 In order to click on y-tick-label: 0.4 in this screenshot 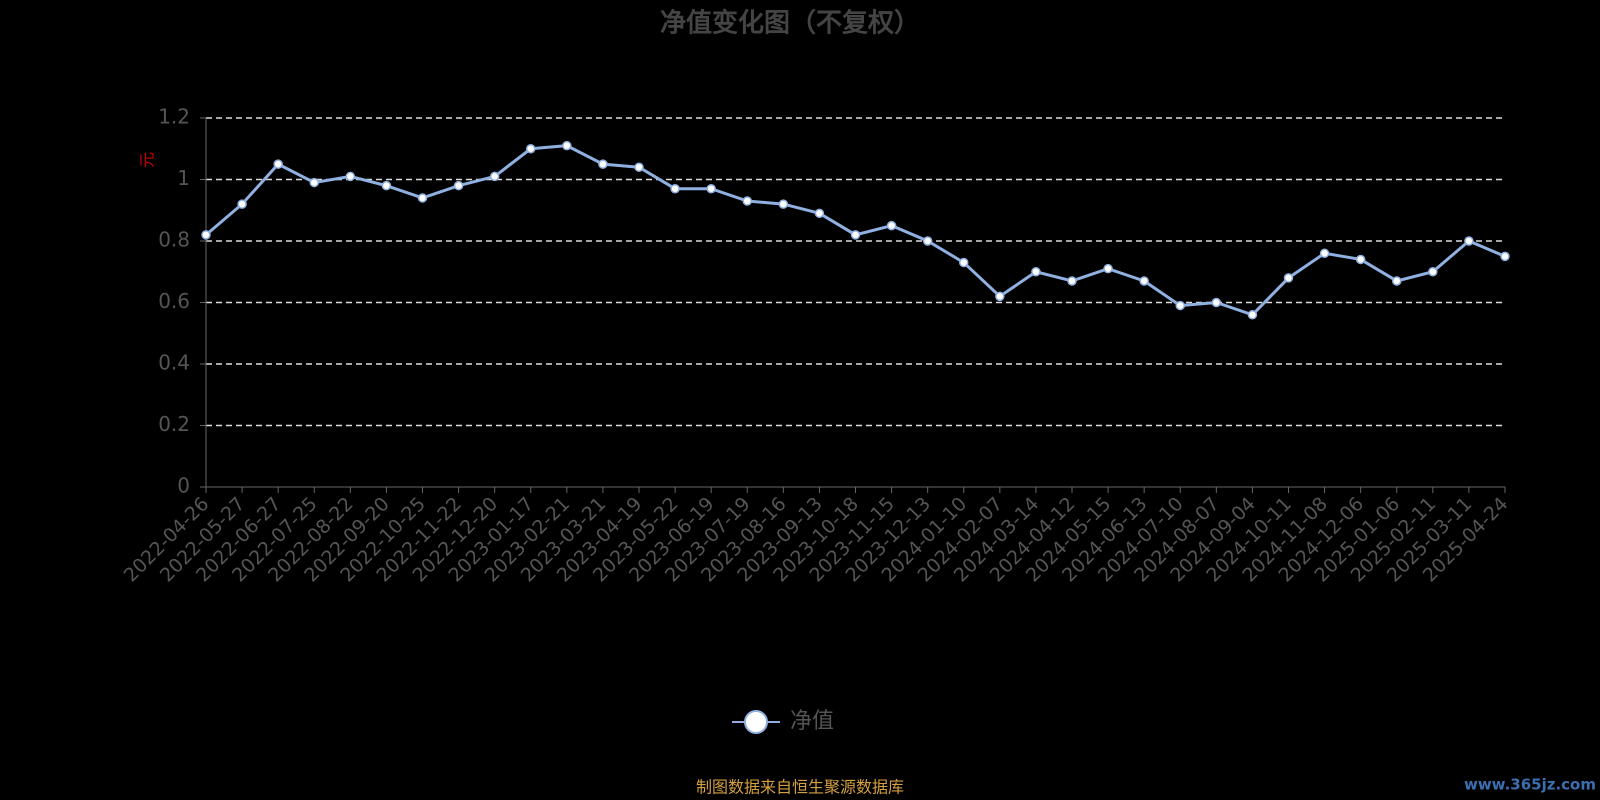, I will do `click(174, 363)`.